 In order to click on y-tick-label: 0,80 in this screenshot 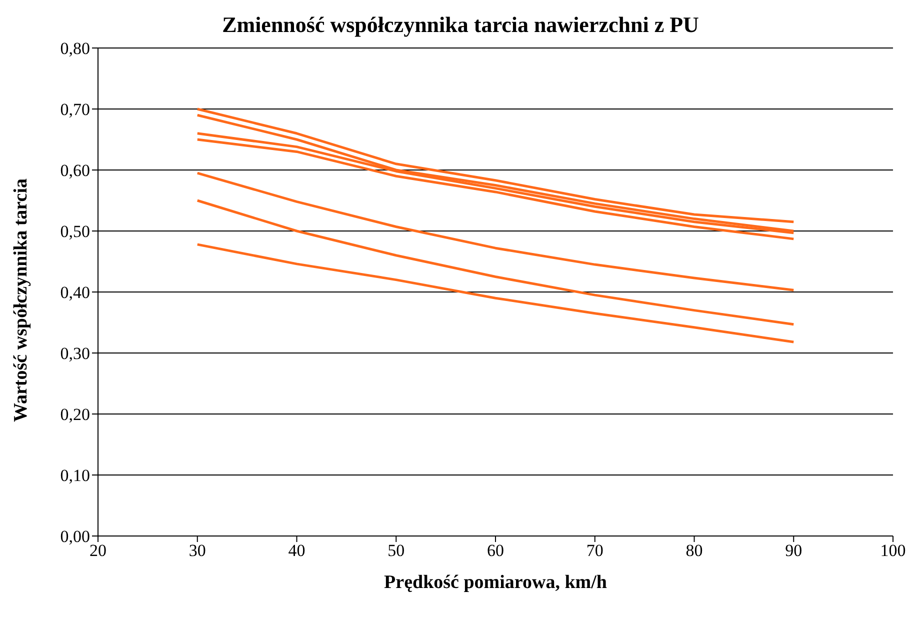, I will do `click(75, 48)`.